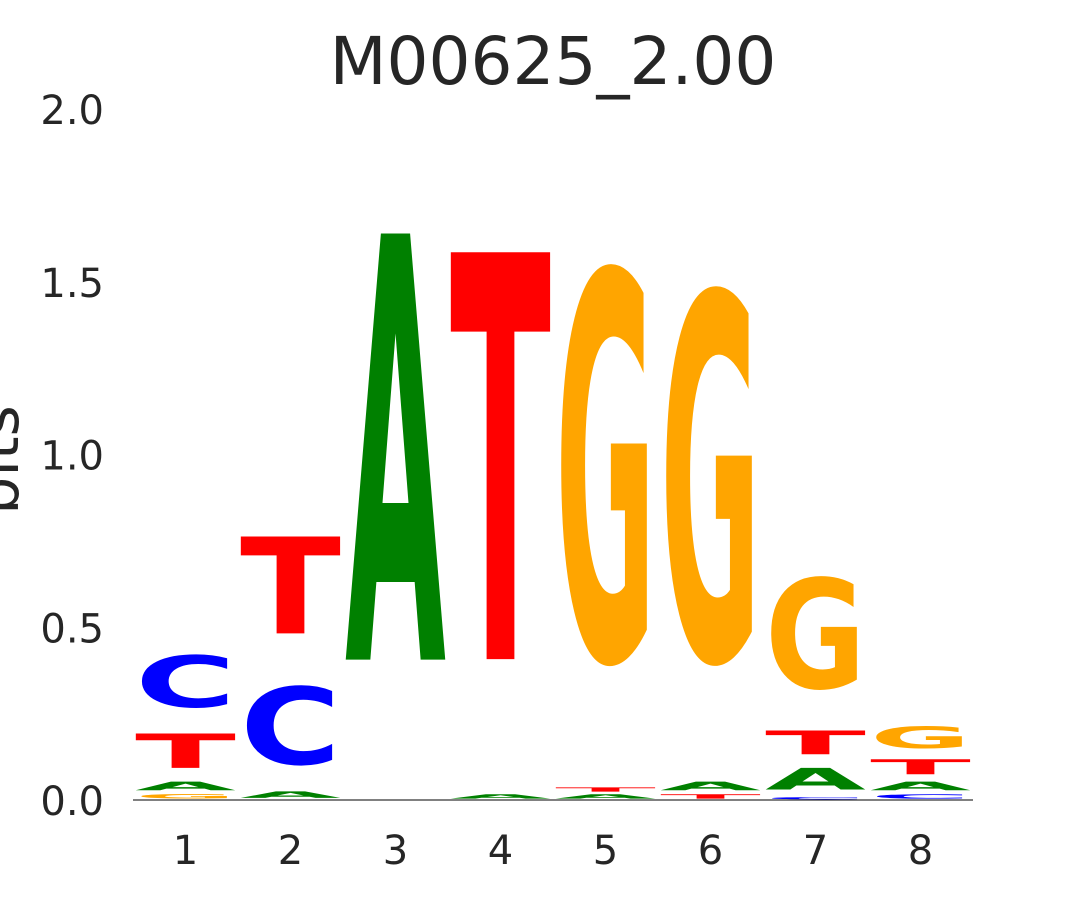 This screenshot has height=905, width=1080. What do you see at coordinates (920, 738) in the screenshot?
I see `logo-letter-G-pos8: G` at bounding box center [920, 738].